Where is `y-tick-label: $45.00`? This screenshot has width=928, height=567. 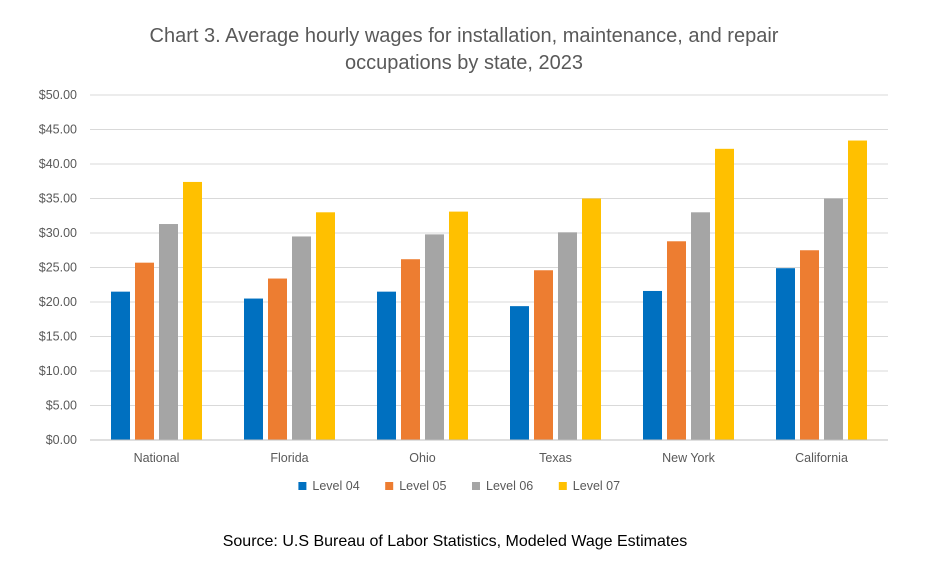
y-tick-label: $45.00 is located at coordinates (58, 130).